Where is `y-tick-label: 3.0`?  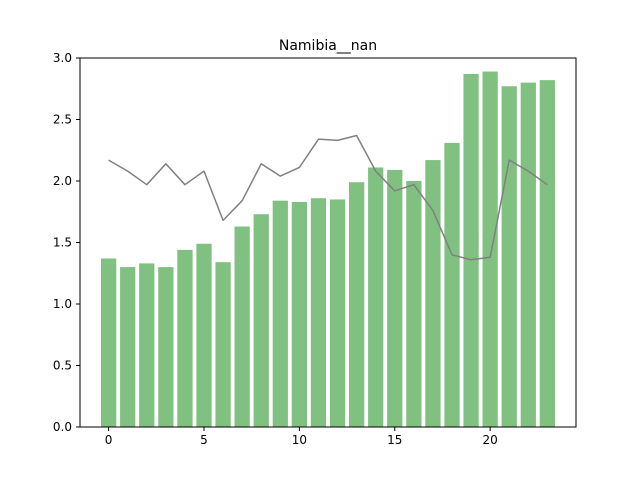 y-tick-label: 3.0 is located at coordinates (62, 58).